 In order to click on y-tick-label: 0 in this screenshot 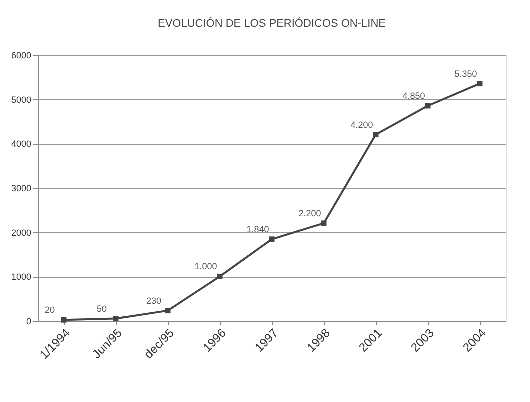, I will do `click(29, 321)`.